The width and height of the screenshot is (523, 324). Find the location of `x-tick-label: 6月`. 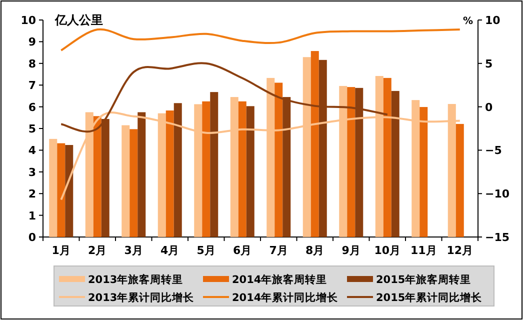

x-tick-label: 6月 is located at coordinates (242, 250).